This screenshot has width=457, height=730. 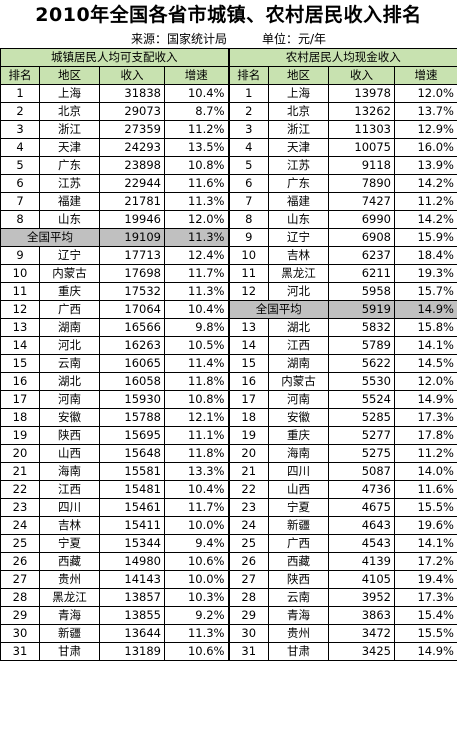 What do you see at coordinates (298, 291) in the screenshot?
I see `rural-region-cell: 河北` at bounding box center [298, 291].